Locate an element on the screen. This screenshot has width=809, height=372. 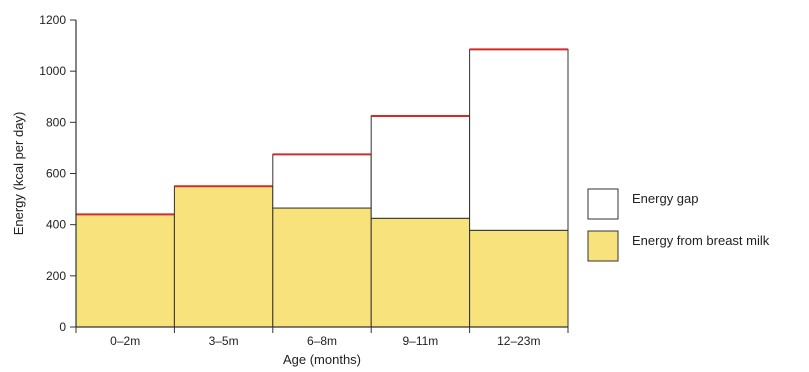
x-tick-label-2: 6–8m is located at coordinates (322, 341).